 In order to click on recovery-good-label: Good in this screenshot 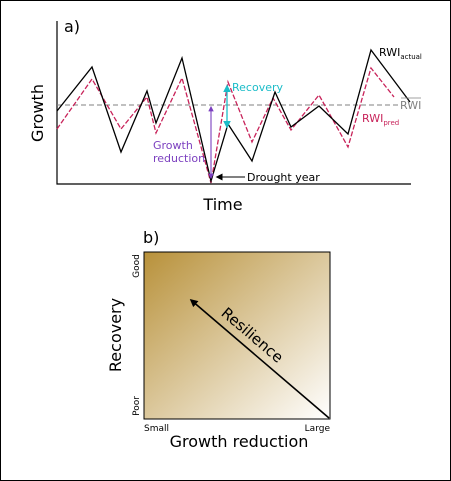, I will do `click(137, 266)`.